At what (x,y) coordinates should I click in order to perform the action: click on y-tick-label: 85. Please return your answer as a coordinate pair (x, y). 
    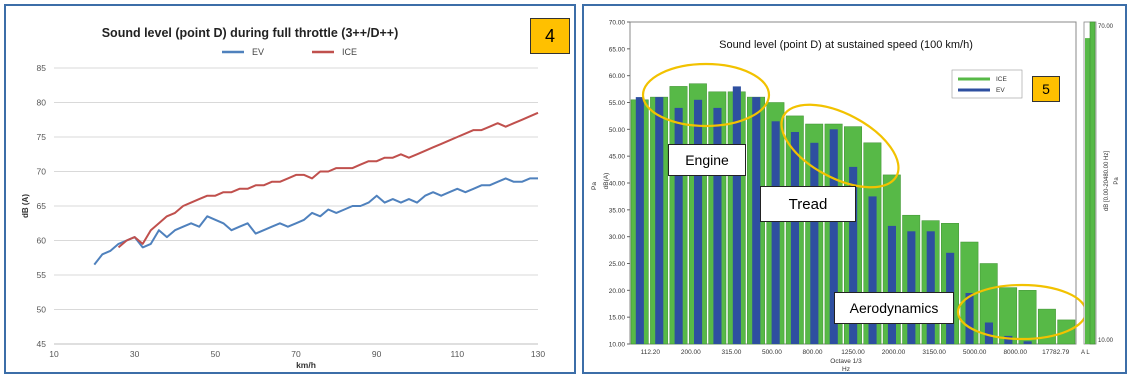
    Looking at the image, I should click on (42, 68).